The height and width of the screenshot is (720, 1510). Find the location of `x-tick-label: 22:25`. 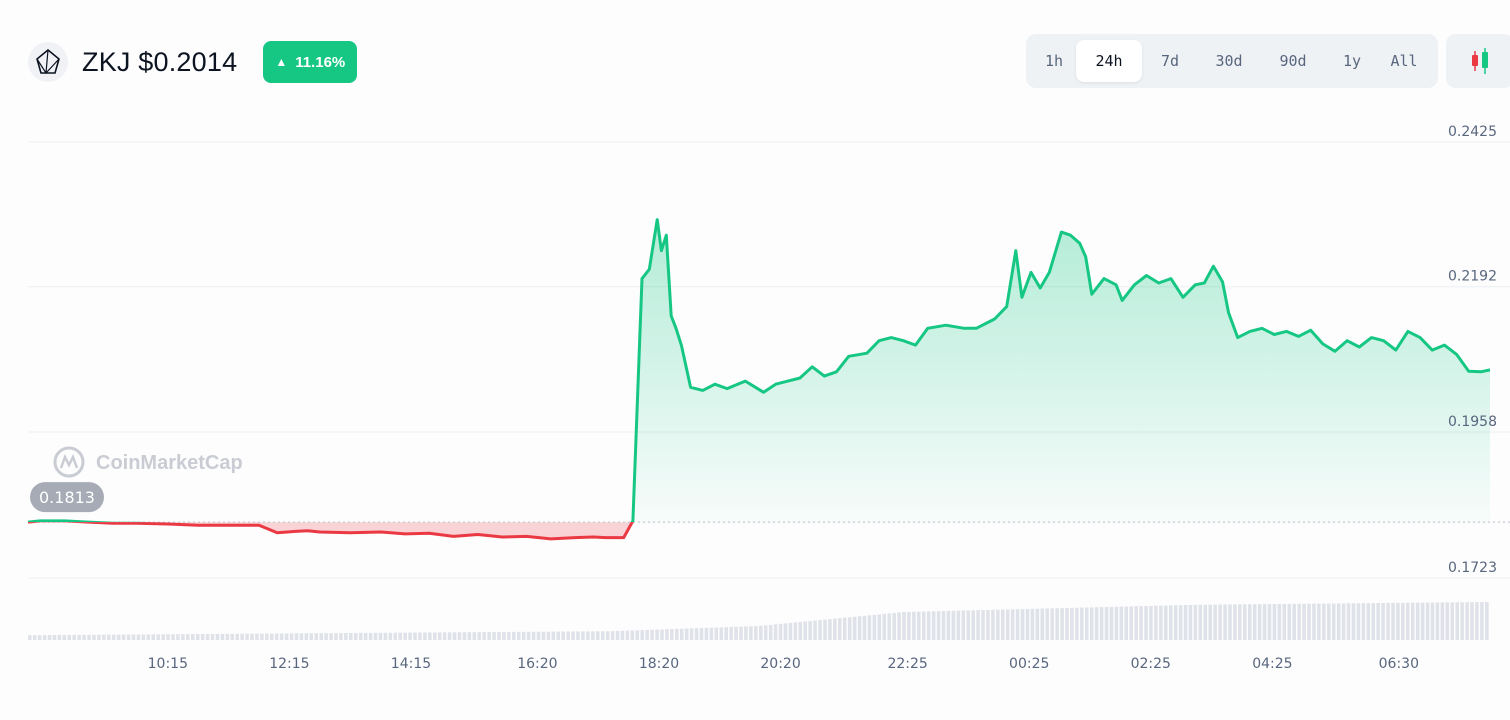

x-tick-label: 22:25 is located at coordinates (907, 664).